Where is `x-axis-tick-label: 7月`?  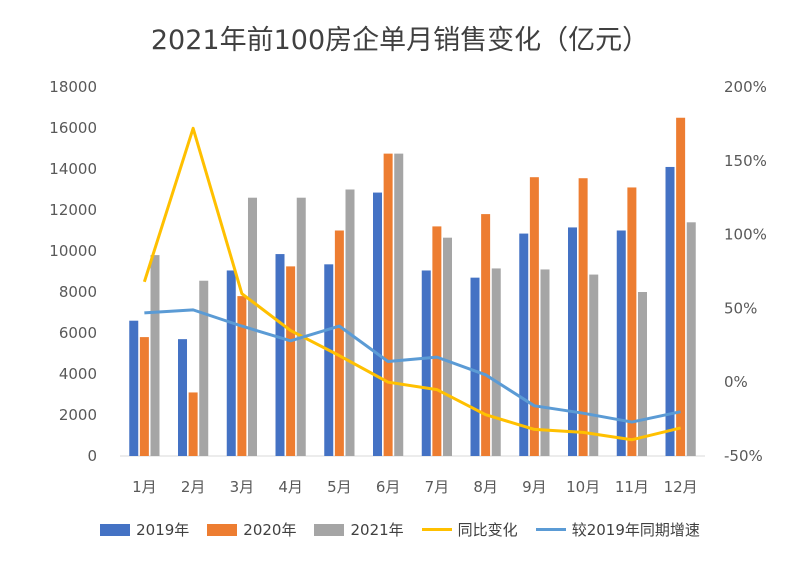
x-axis-tick-label: 7月 is located at coordinates (437, 487).